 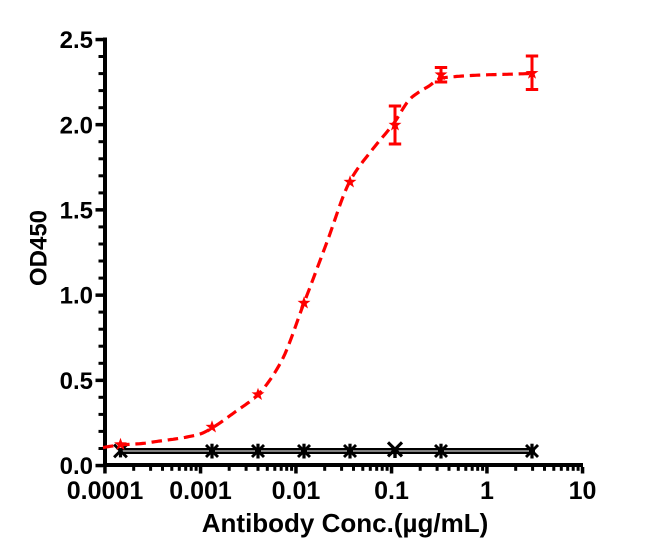 I want to click on svg-text: OD450, so click(x=39, y=248).